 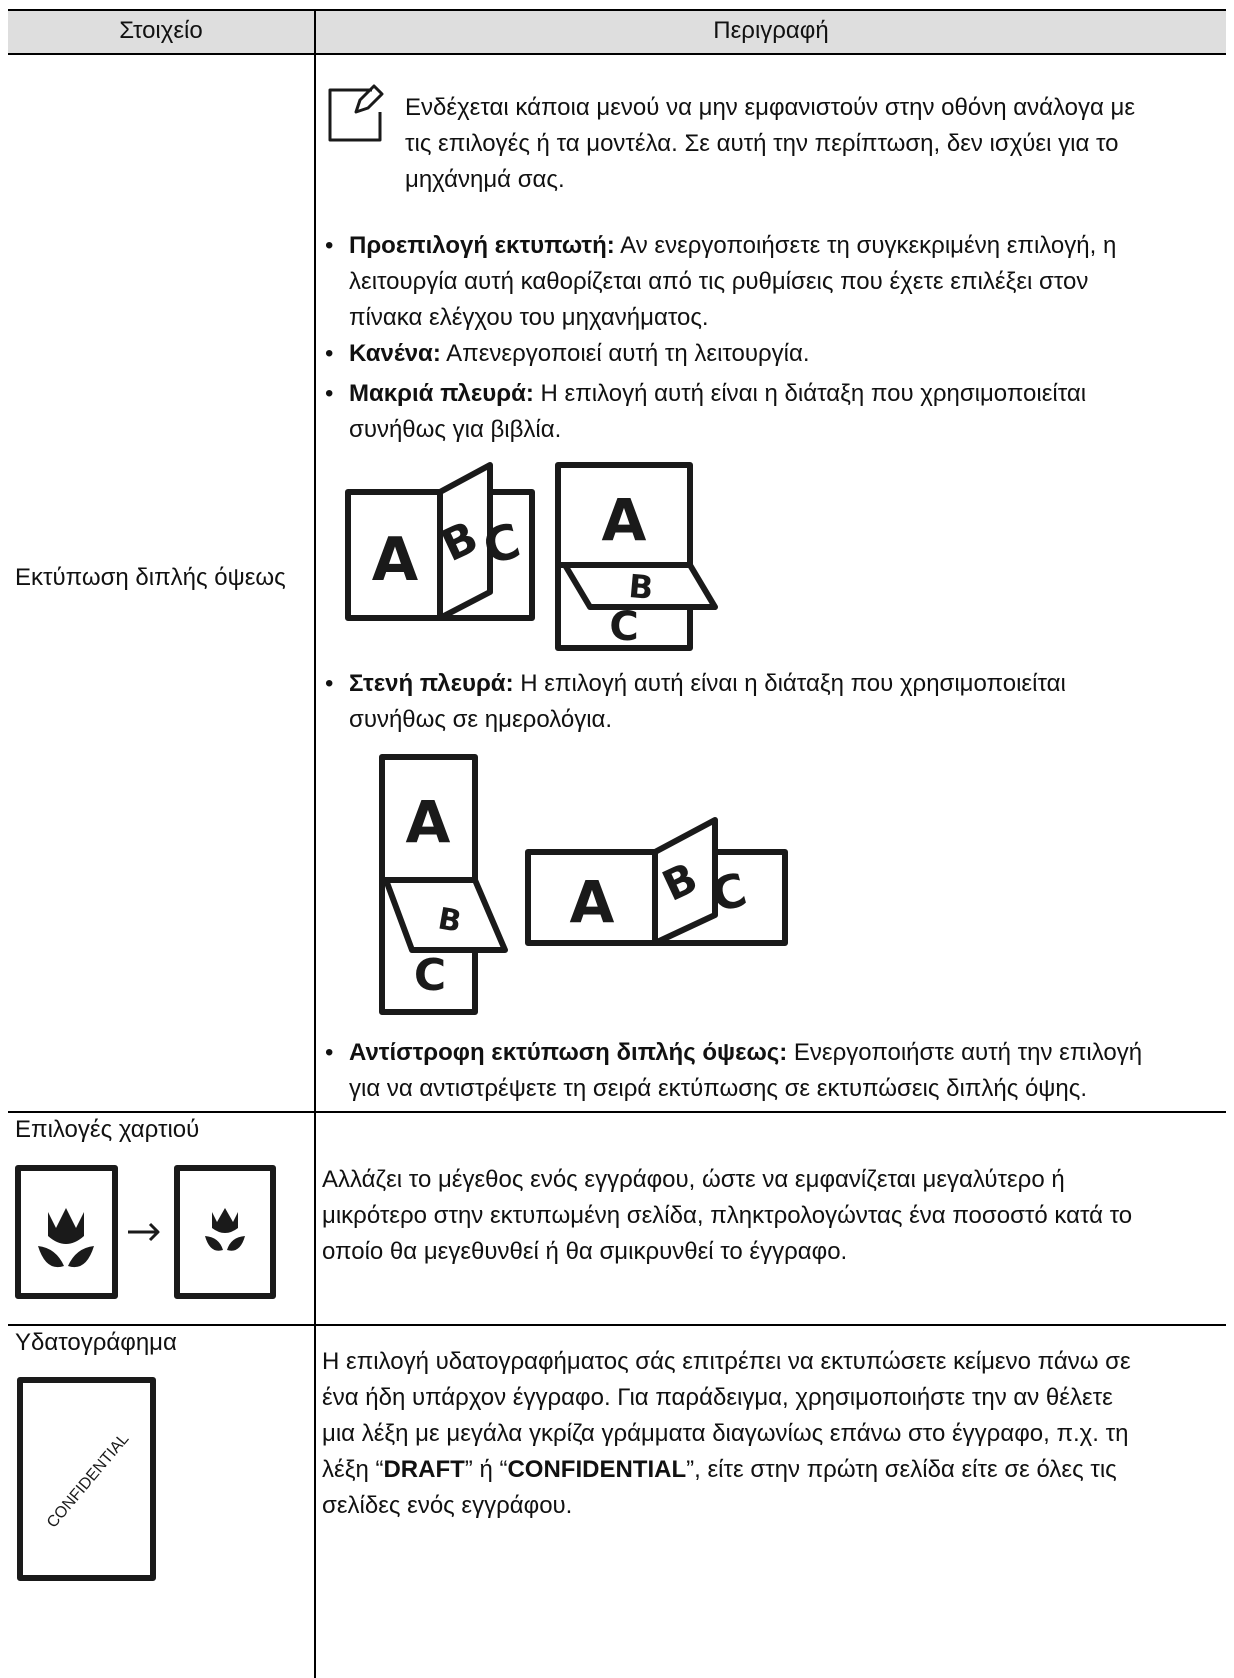 What do you see at coordinates (625, 353) in the screenshot?
I see `bullet-text: Απενεργοποιεί αυτή τη λειτουργία.` at bounding box center [625, 353].